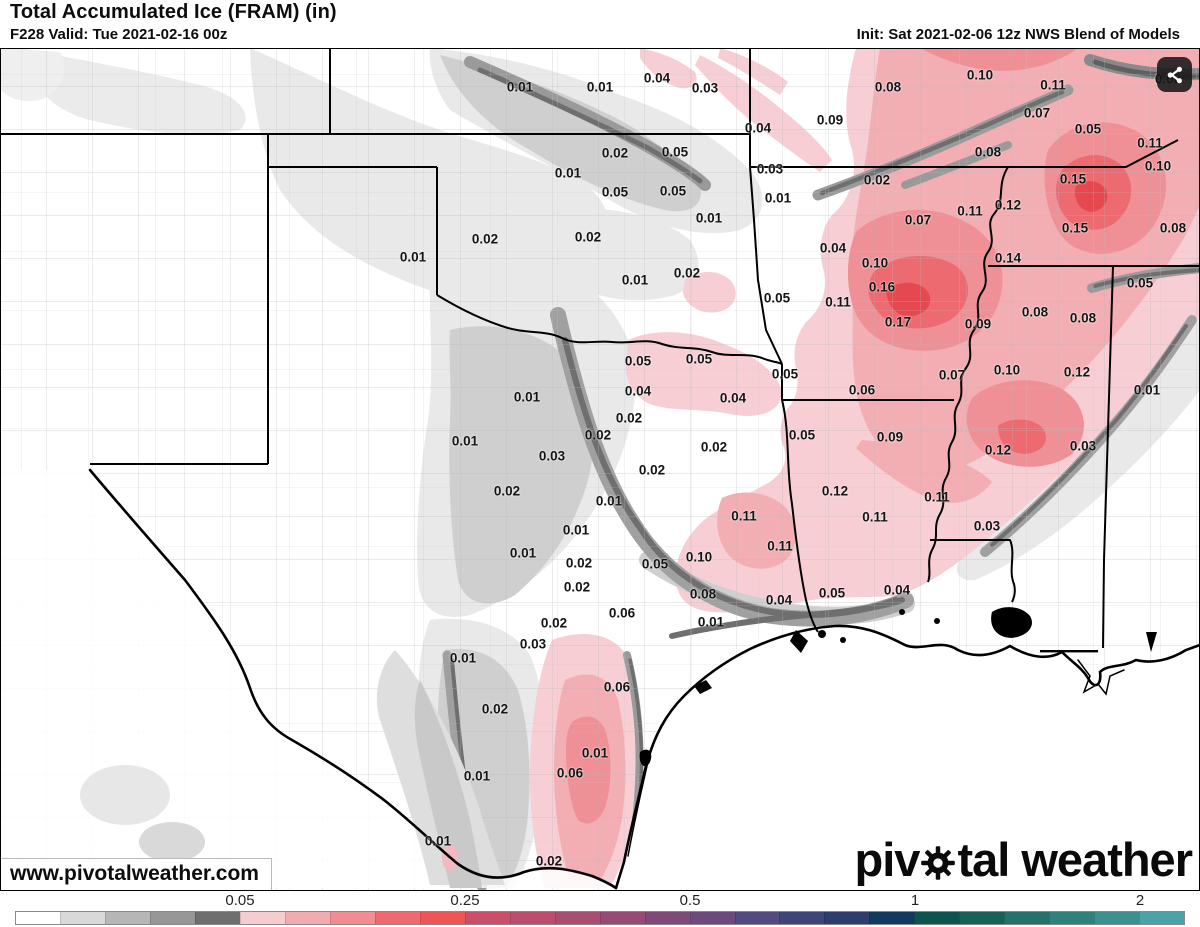 The height and width of the screenshot is (927, 1200). I want to click on ice-value-label: 0.16, so click(882, 287).